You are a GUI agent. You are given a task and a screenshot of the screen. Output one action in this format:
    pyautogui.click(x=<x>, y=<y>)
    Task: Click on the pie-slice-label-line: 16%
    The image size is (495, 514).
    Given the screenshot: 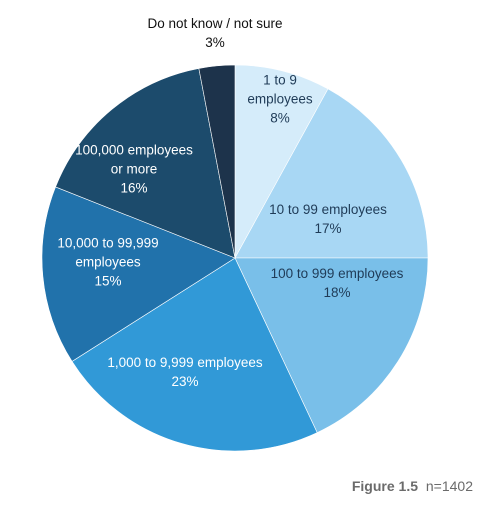 What is the action you would take?
    pyautogui.click(x=133, y=188)
    